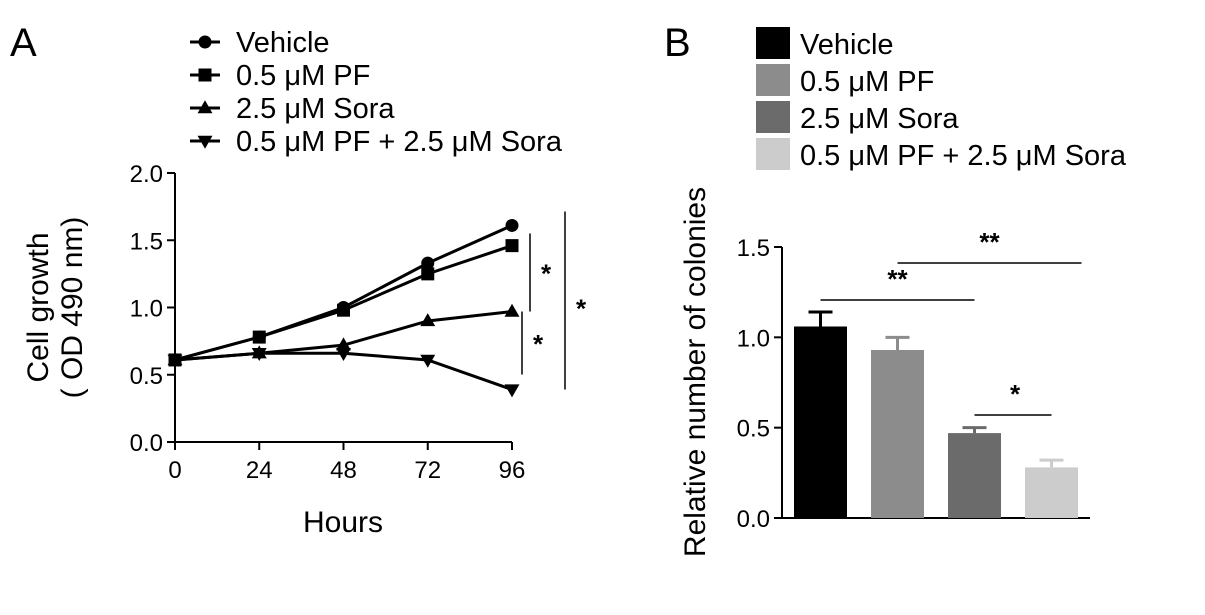  Describe the element at coordinates (343, 522) in the screenshot. I see `panel-a-x-axis-title: Hours` at that location.